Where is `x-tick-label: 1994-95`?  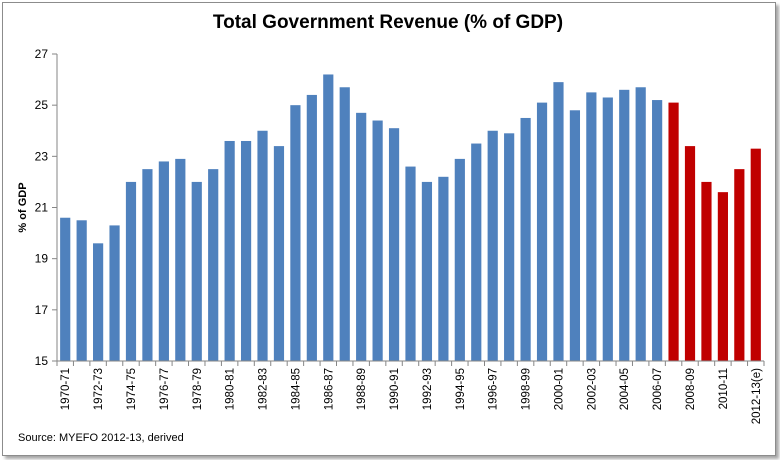 x-tick-label: 1994-95 is located at coordinates (461, 389).